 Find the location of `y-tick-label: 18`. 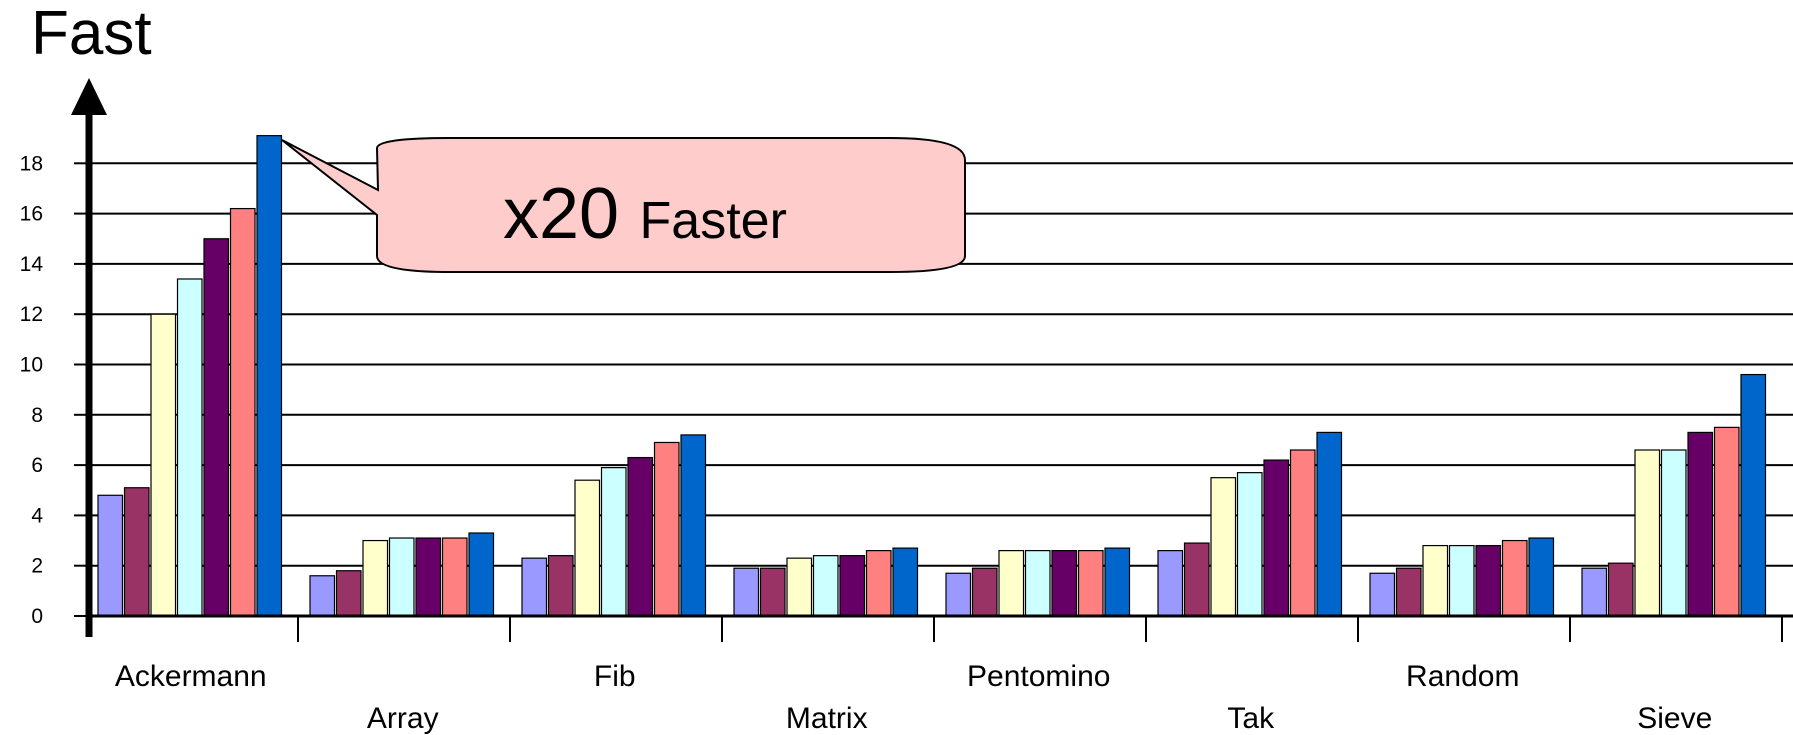

y-tick-label: 18 is located at coordinates (31, 163).